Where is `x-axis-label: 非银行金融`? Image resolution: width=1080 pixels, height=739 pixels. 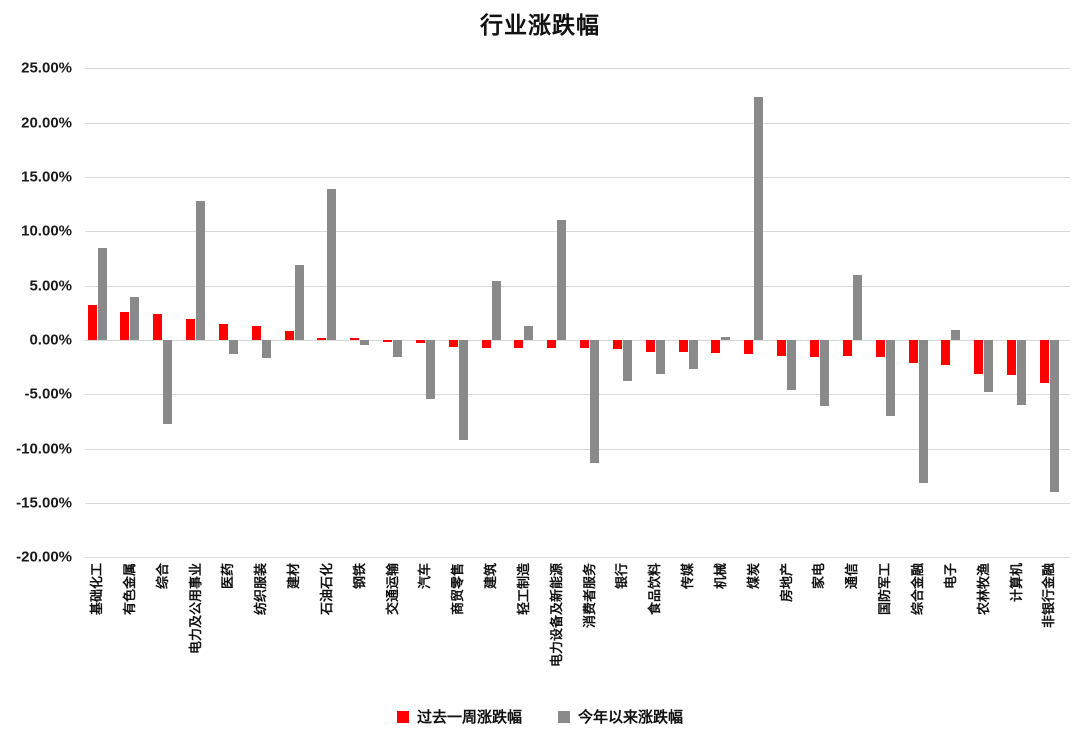 x-axis-label: 非银行金融 is located at coordinates (1049, 596).